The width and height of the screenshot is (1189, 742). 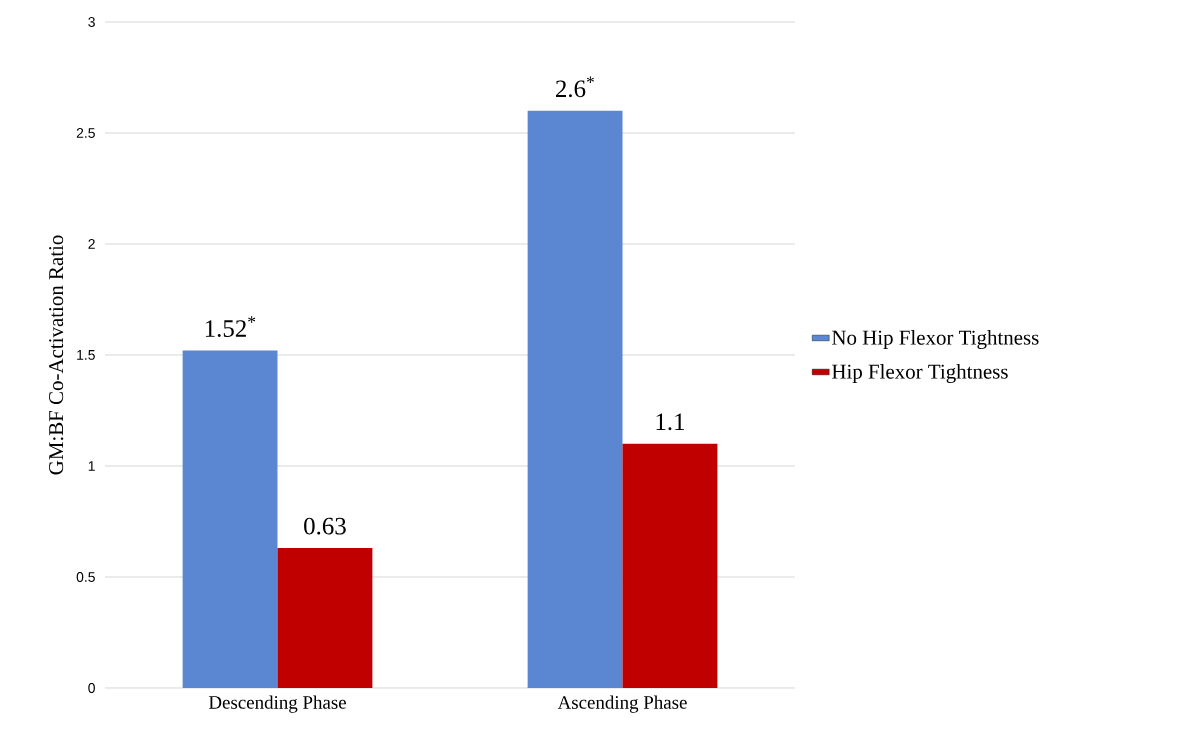 What do you see at coordinates (277, 704) in the screenshot?
I see `x-tick-label: Descending Phase` at bounding box center [277, 704].